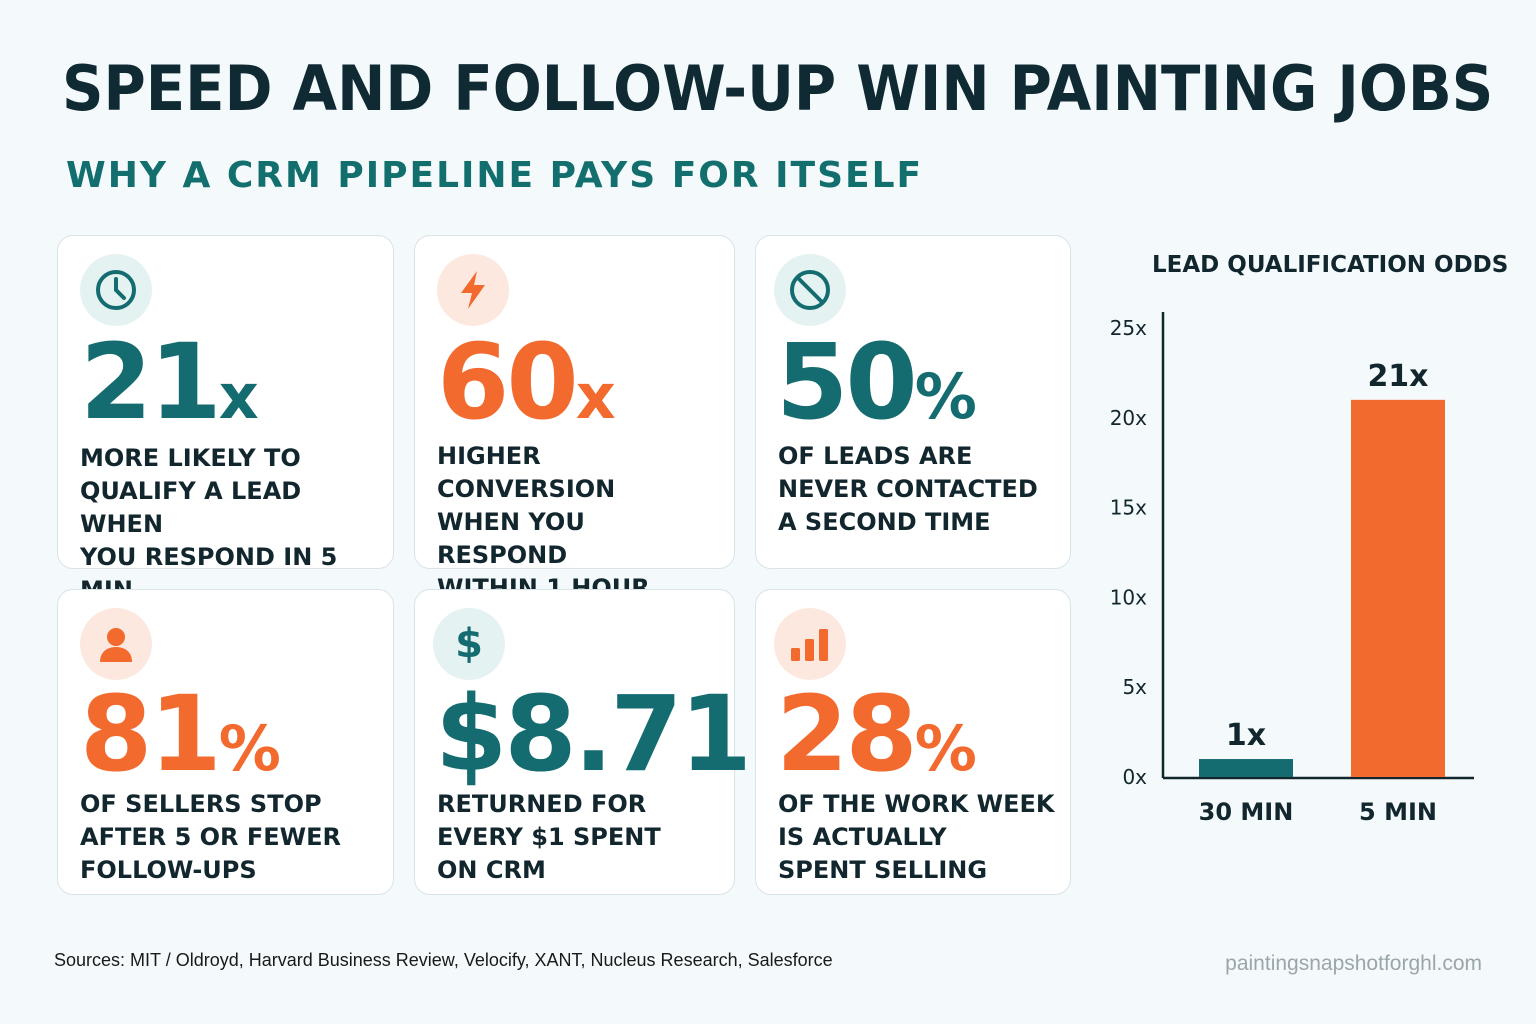 The image size is (1536, 1024). What do you see at coordinates (549, 837) in the screenshot?
I see `stat-description: RETURNED FOR EVERY $1 SPENT ON CRM` at bounding box center [549, 837].